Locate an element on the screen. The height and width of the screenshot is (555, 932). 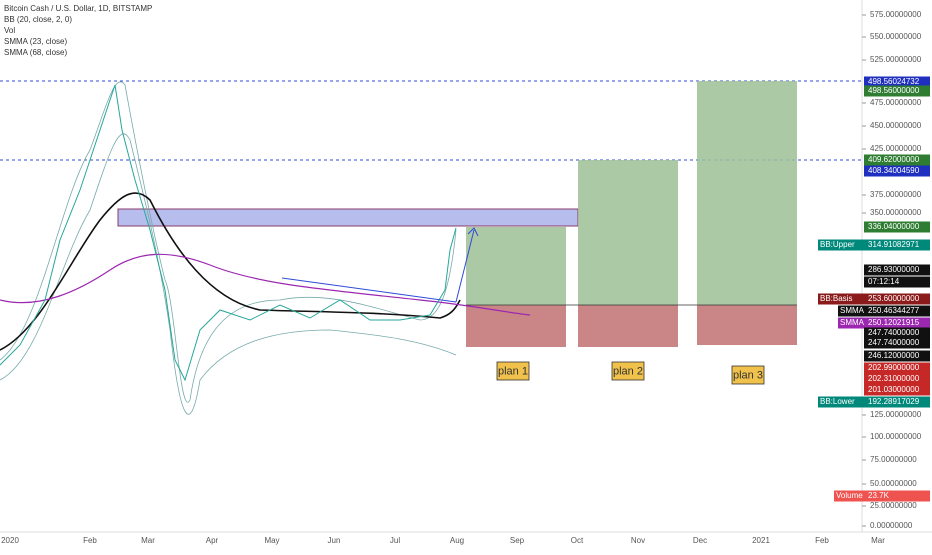
legend-text: BB (20, close, 2, 0) is located at coordinates (38, 19).